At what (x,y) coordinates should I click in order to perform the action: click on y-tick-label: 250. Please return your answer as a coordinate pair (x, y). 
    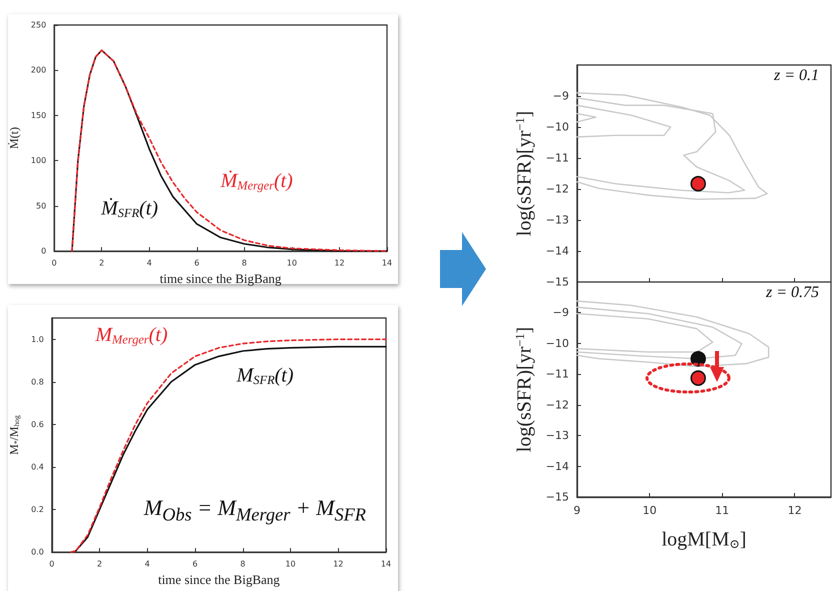
    Looking at the image, I should click on (38, 25).